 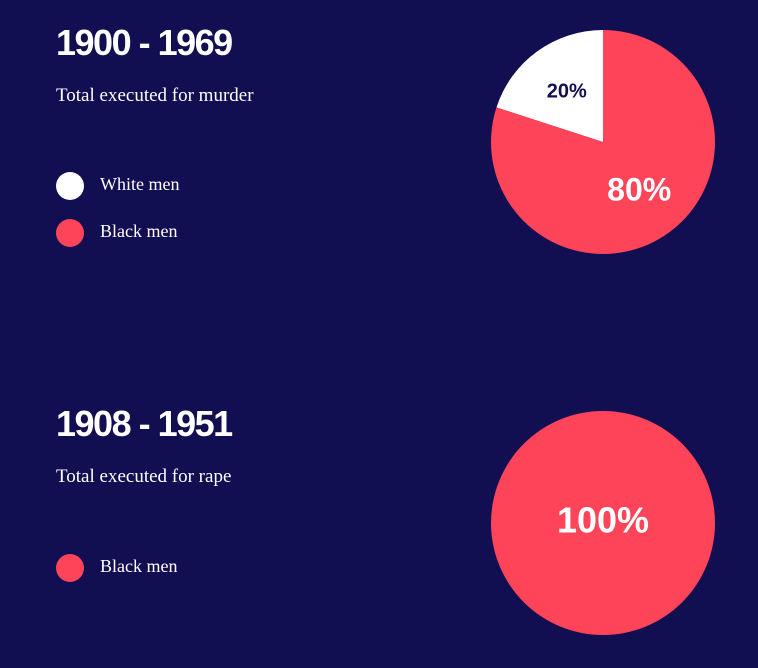 What do you see at coordinates (567, 91) in the screenshot?
I see `pie-value-label: 20%` at bounding box center [567, 91].